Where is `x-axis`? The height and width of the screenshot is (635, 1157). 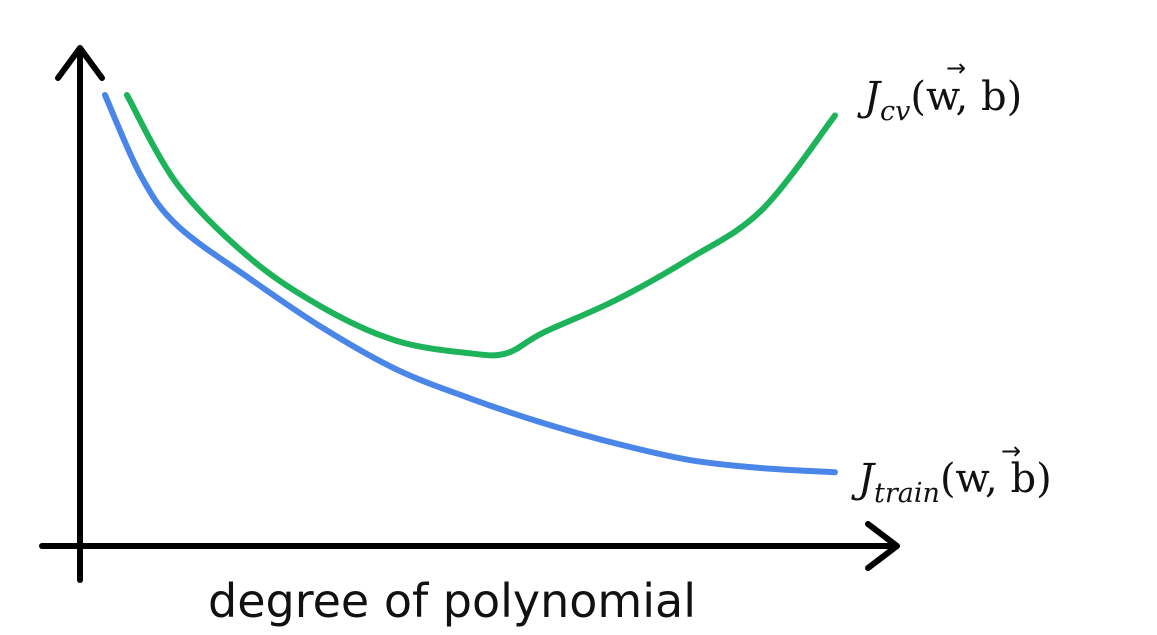
x-axis is located at coordinates (469, 546).